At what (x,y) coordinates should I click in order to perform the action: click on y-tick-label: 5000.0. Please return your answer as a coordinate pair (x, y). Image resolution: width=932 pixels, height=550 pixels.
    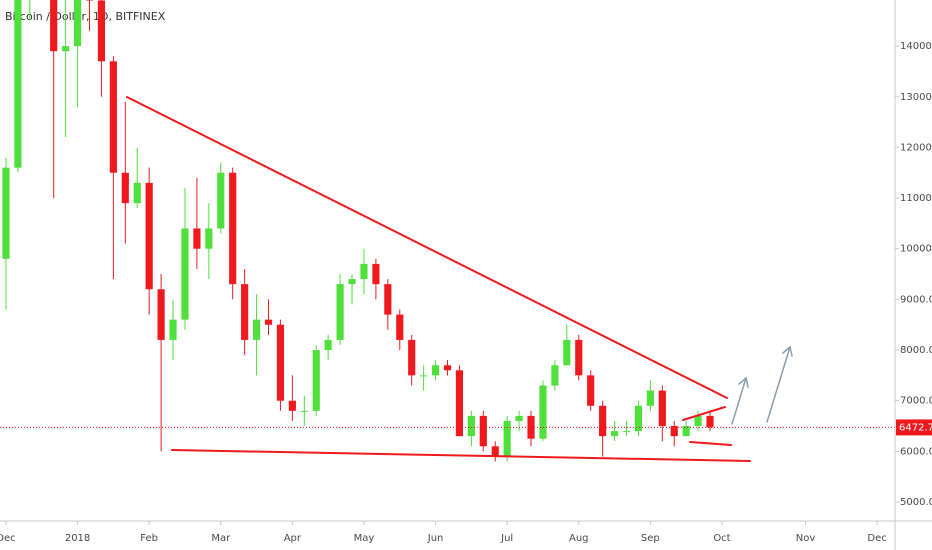
    Looking at the image, I should click on (916, 502).